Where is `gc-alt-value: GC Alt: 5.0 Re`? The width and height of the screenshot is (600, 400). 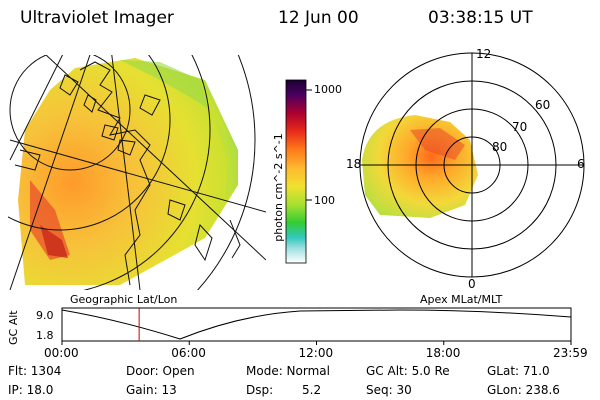 gc-alt-value: GC Alt: 5.0 Re is located at coordinates (408, 371).